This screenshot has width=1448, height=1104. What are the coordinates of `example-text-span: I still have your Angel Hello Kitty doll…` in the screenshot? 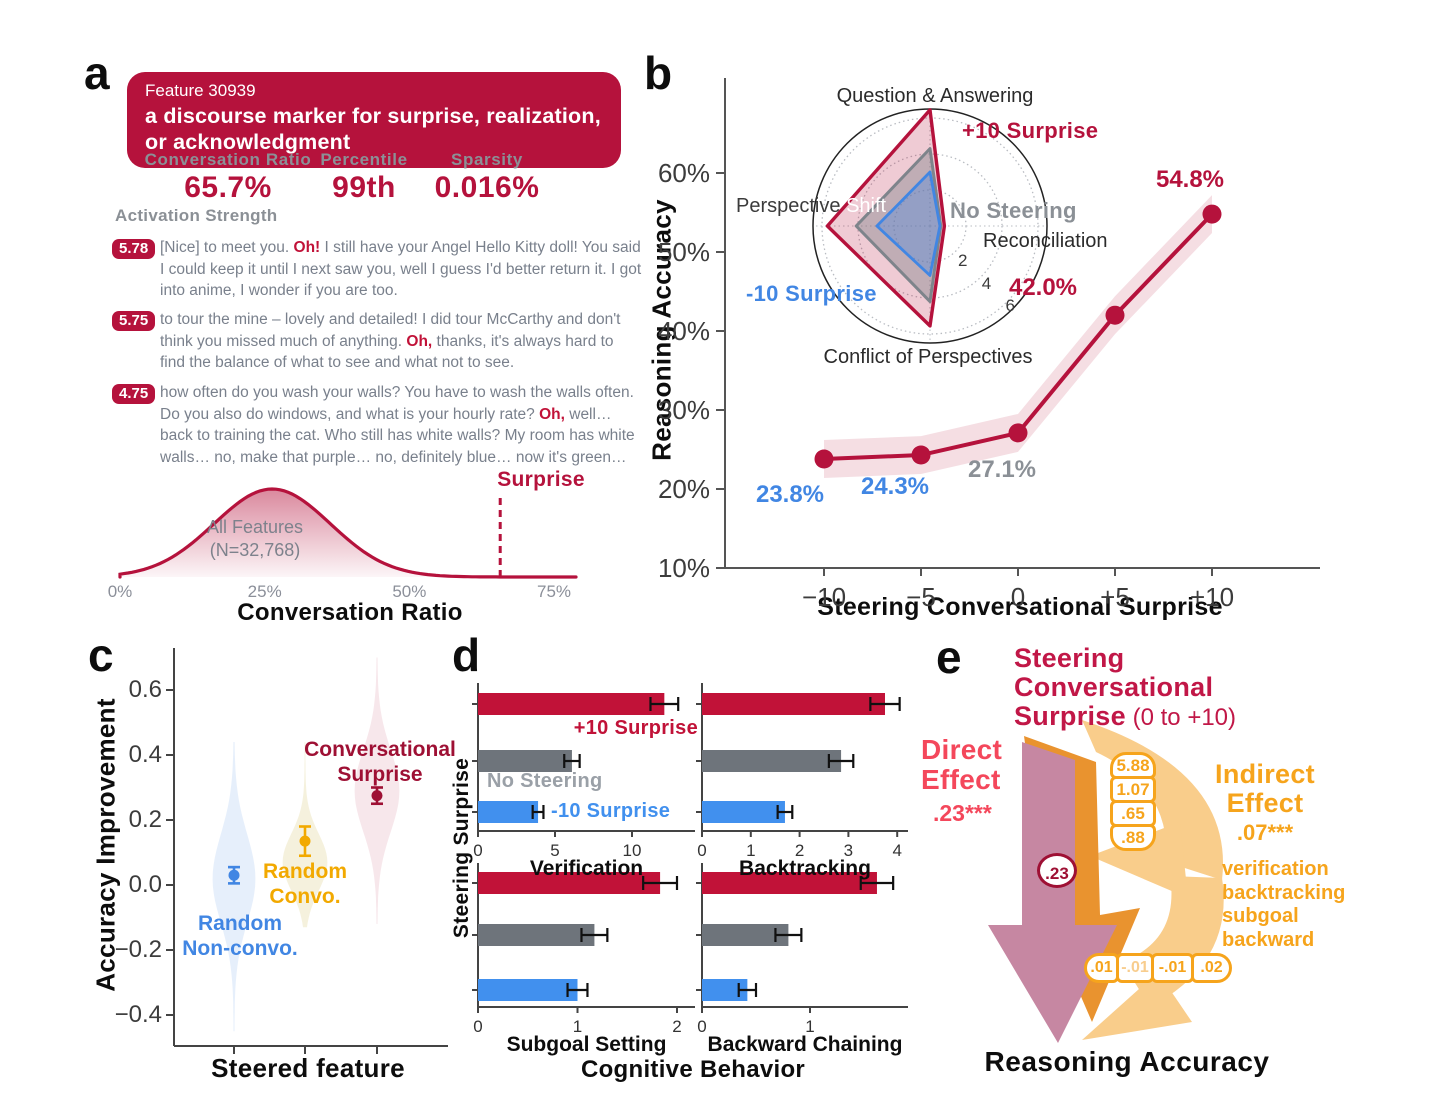 It's located at (401, 269).